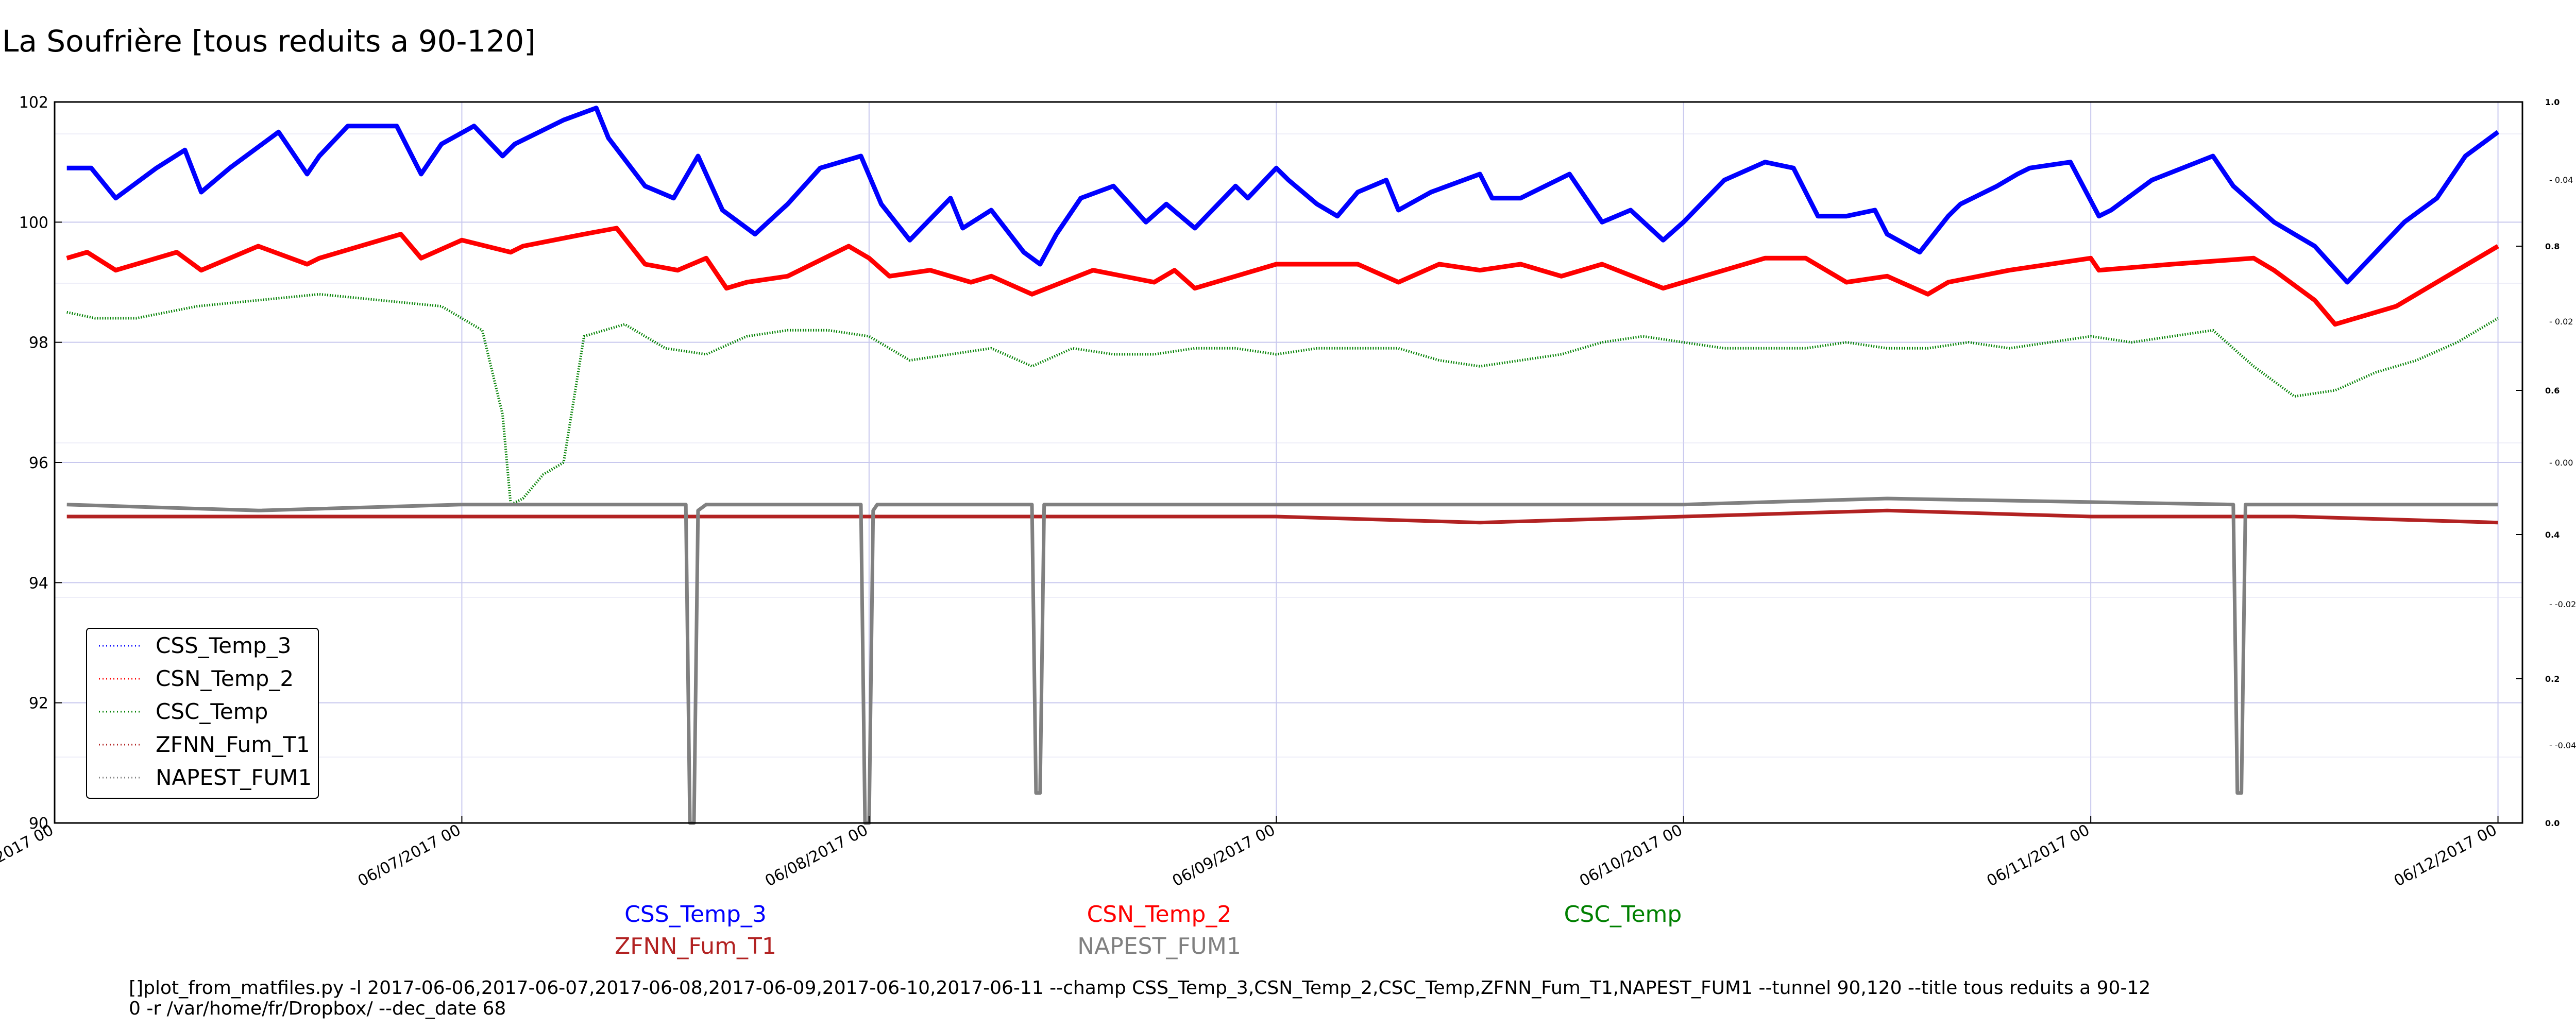 The height and width of the screenshot is (1030, 2576). Describe the element at coordinates (816, 856) in the screenshot. I see `x-tick-label: 06/08/2017 00` at that location.